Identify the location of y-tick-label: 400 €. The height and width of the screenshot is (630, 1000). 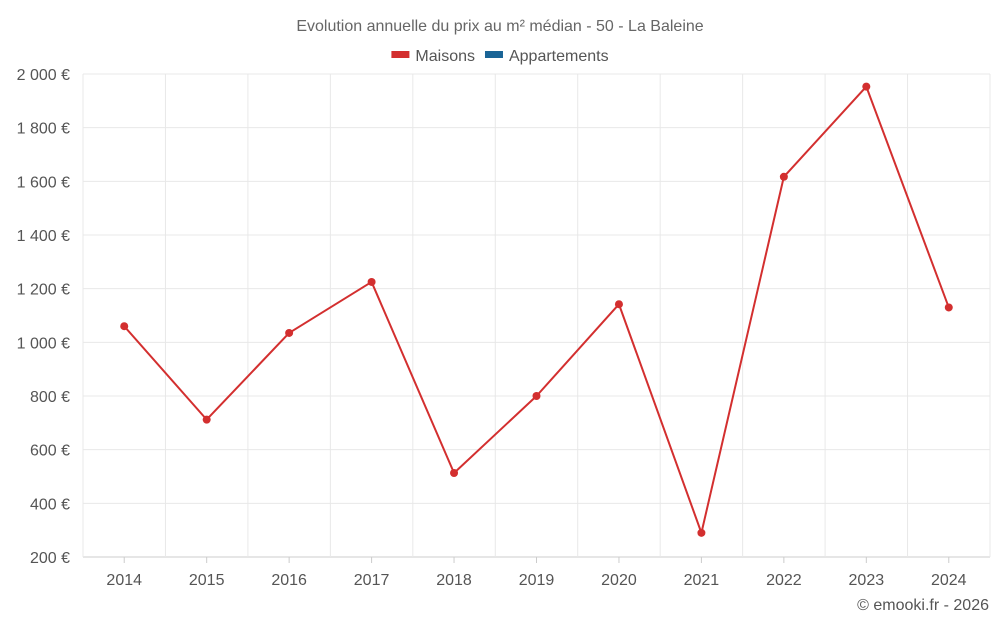
(50, 504).